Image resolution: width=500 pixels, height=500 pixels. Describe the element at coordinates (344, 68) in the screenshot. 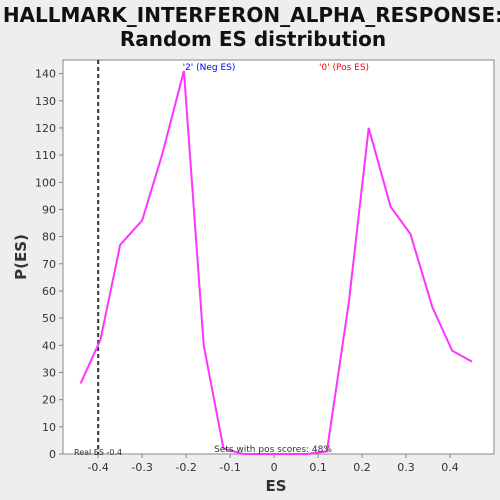

I see `pos-es-label: '0' (Pos ES)` at that location.